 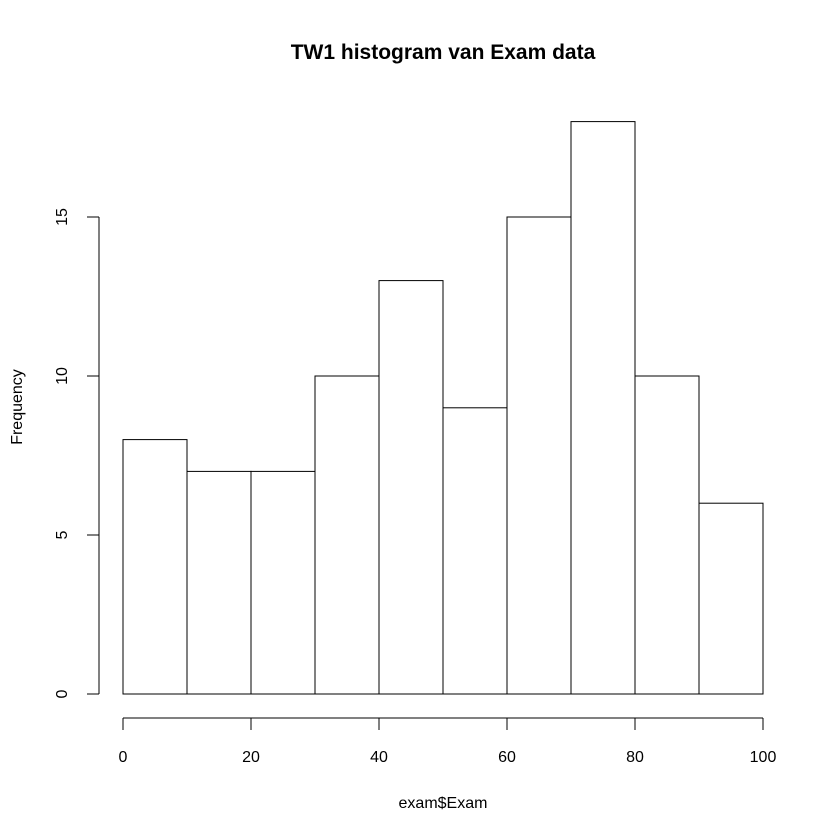 What do you see at coordinates (62, 217) in the screenshot?
I see `y-tick-label: 15` at bounding box center [62, 217].